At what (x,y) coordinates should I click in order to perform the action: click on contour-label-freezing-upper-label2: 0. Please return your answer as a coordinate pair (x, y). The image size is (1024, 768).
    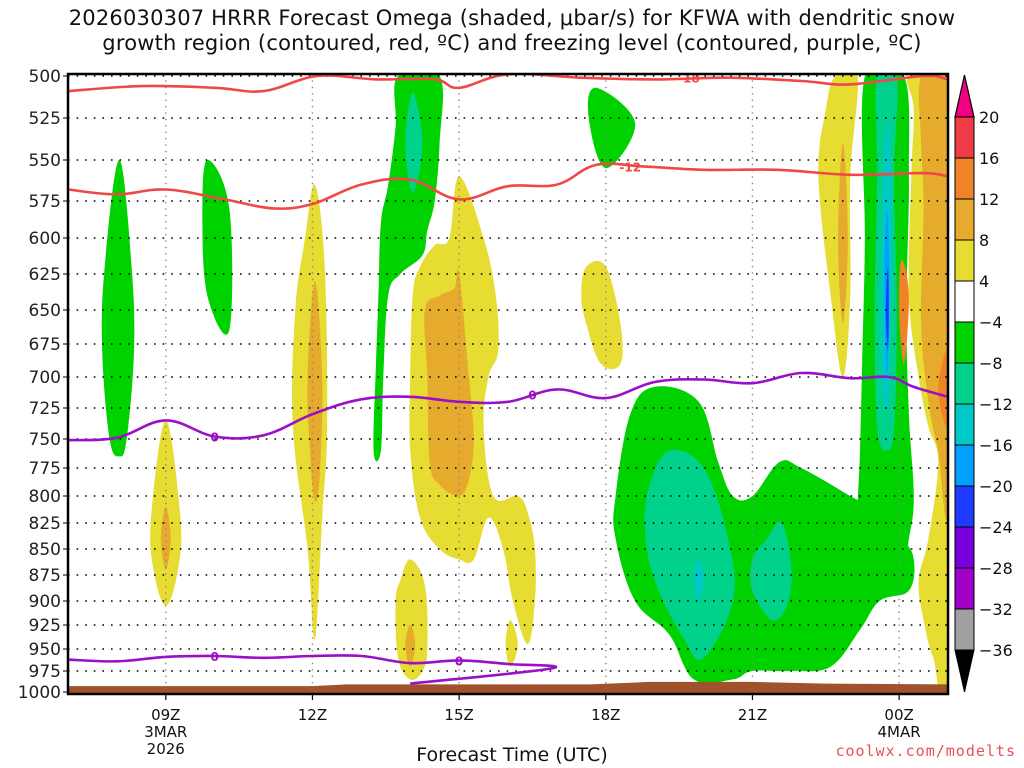
    Looking at the image, I should click on (532, 395).